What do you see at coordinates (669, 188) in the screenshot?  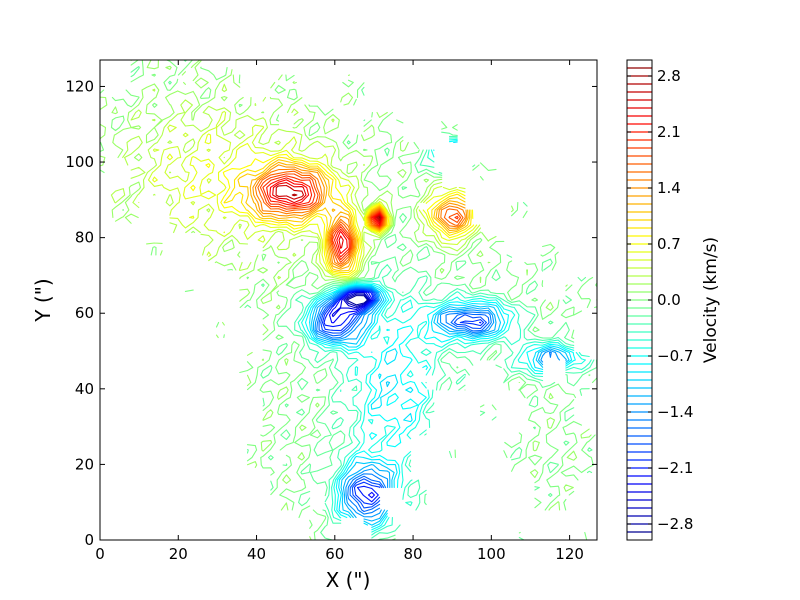 I see `colorbar-tick-label: 1.4` at bounding box center [669, 188].